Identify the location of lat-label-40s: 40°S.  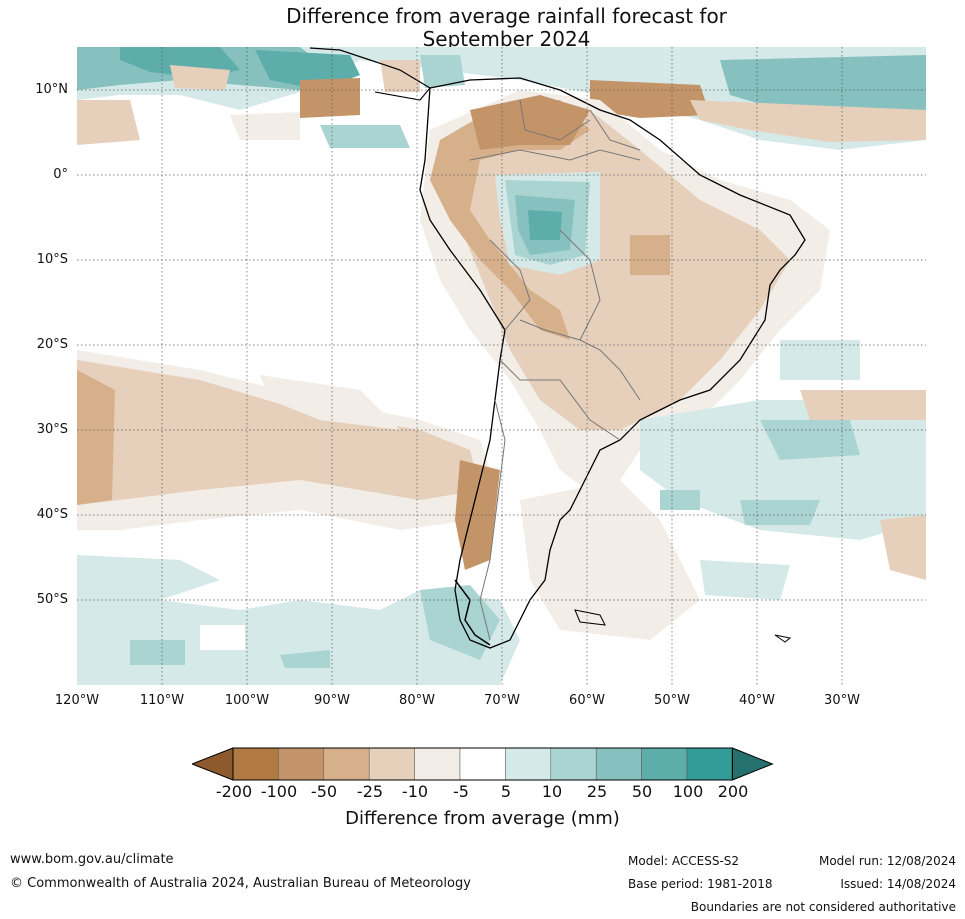
(52, 514).